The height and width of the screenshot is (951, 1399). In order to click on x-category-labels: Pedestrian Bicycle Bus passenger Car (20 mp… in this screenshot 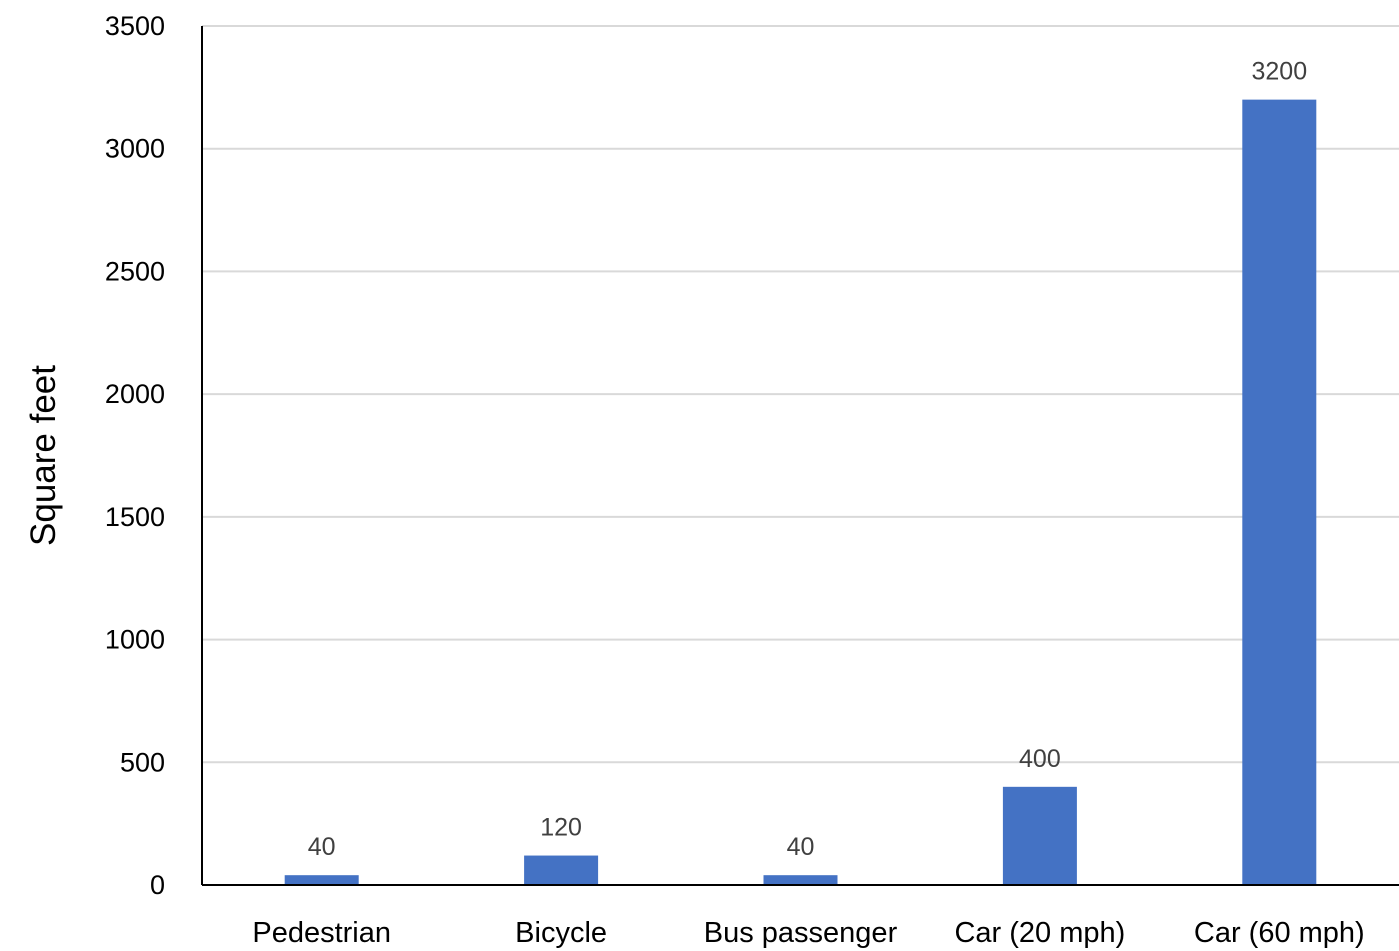, I will do `click(808, 933)`.